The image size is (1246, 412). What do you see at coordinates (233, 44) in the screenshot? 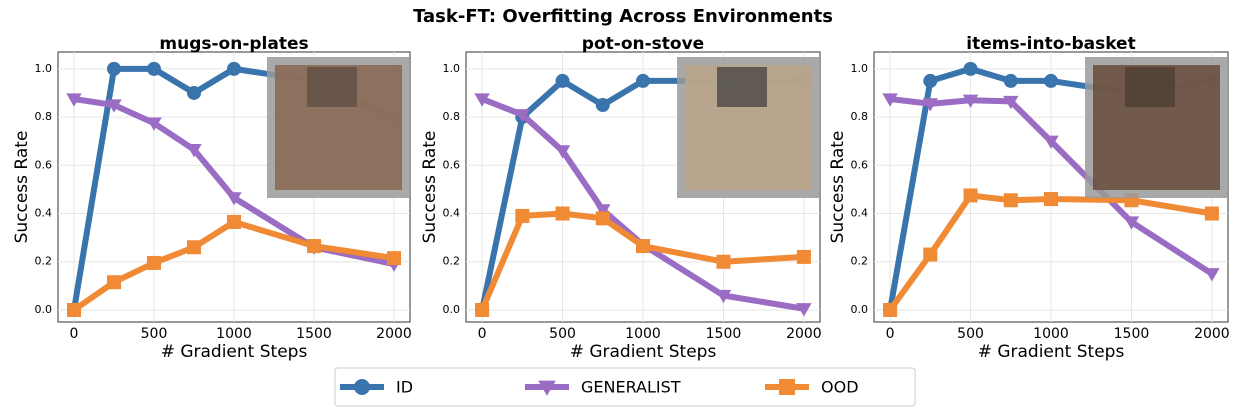
I see `panel-title: mugs-on-plates` at bounding box center [233, 44].